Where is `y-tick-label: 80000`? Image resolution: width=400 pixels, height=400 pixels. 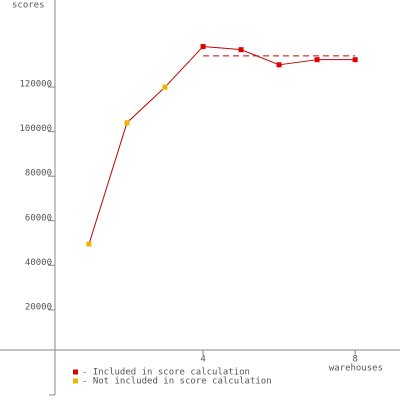
y-tick-label: 80000 is located at coordinates (38, 174).